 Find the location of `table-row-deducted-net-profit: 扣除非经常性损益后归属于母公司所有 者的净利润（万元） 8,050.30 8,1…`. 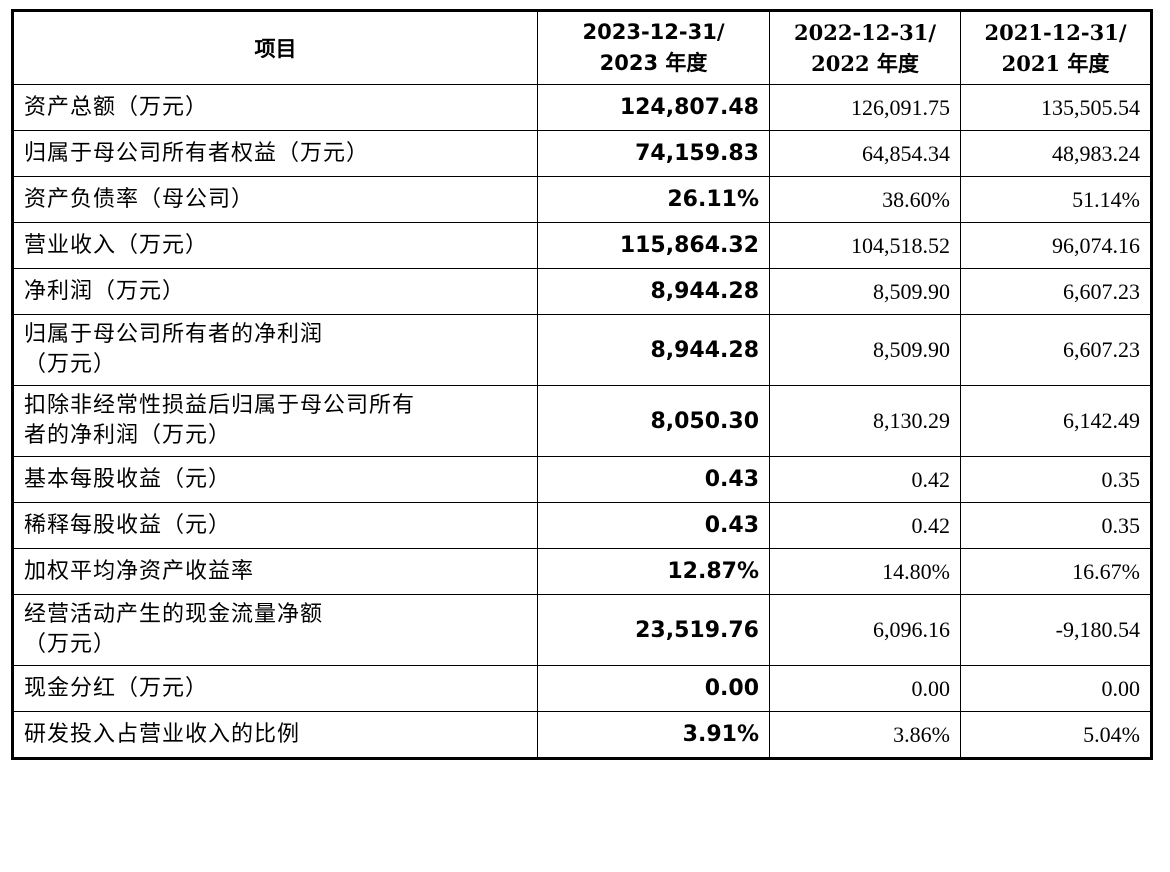

table-row-deducted-net-profit: 扣除非经常性损益后归属于母公司所有 者的净利润（万元） 8,050.30 8,1… is located at coordinates (582, 421).